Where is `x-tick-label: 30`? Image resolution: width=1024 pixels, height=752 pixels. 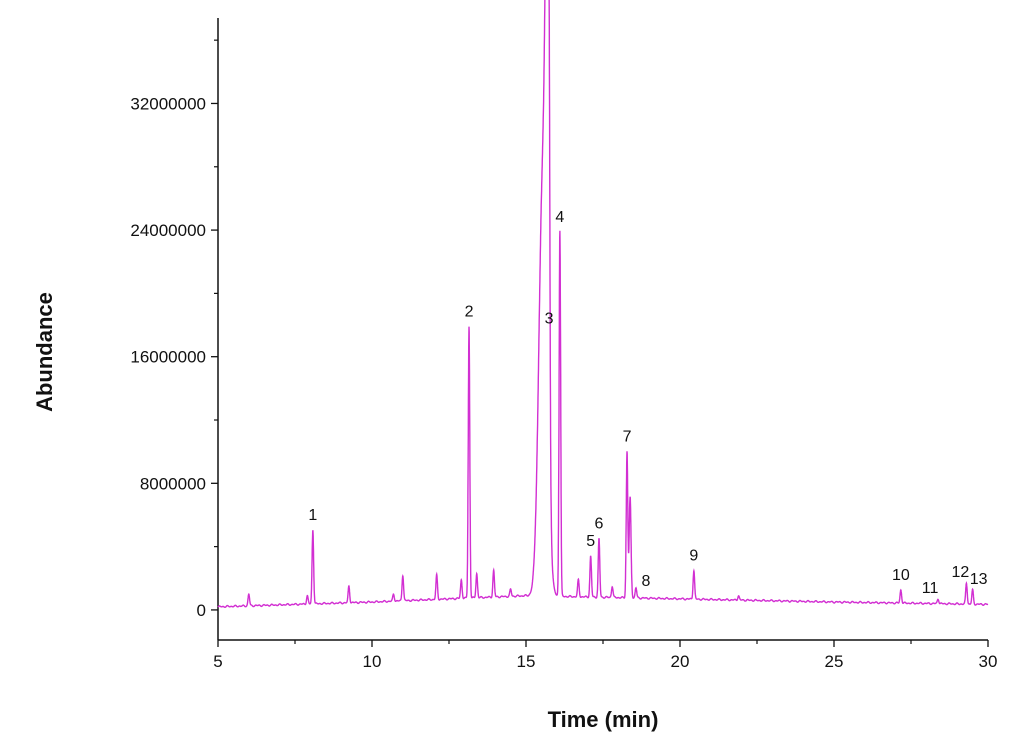 x-tick-label: 30 is located at coordinates (988, 661).